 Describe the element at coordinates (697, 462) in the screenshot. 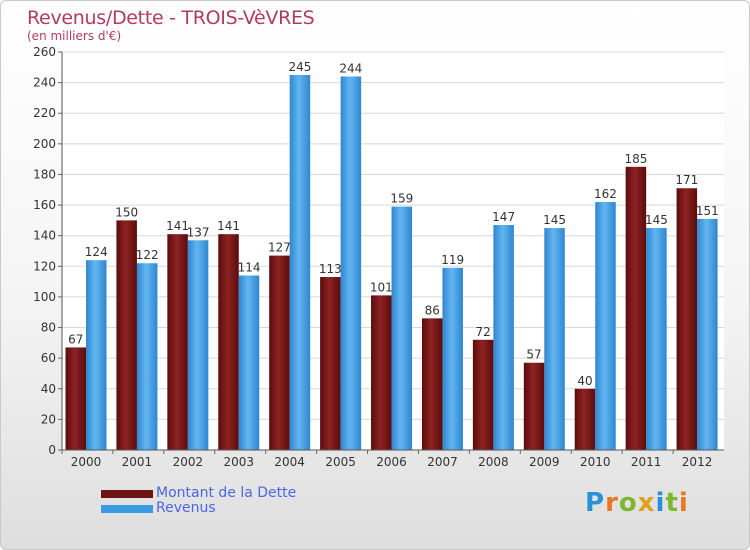

I see `x-tick-label: 2012` at that location.